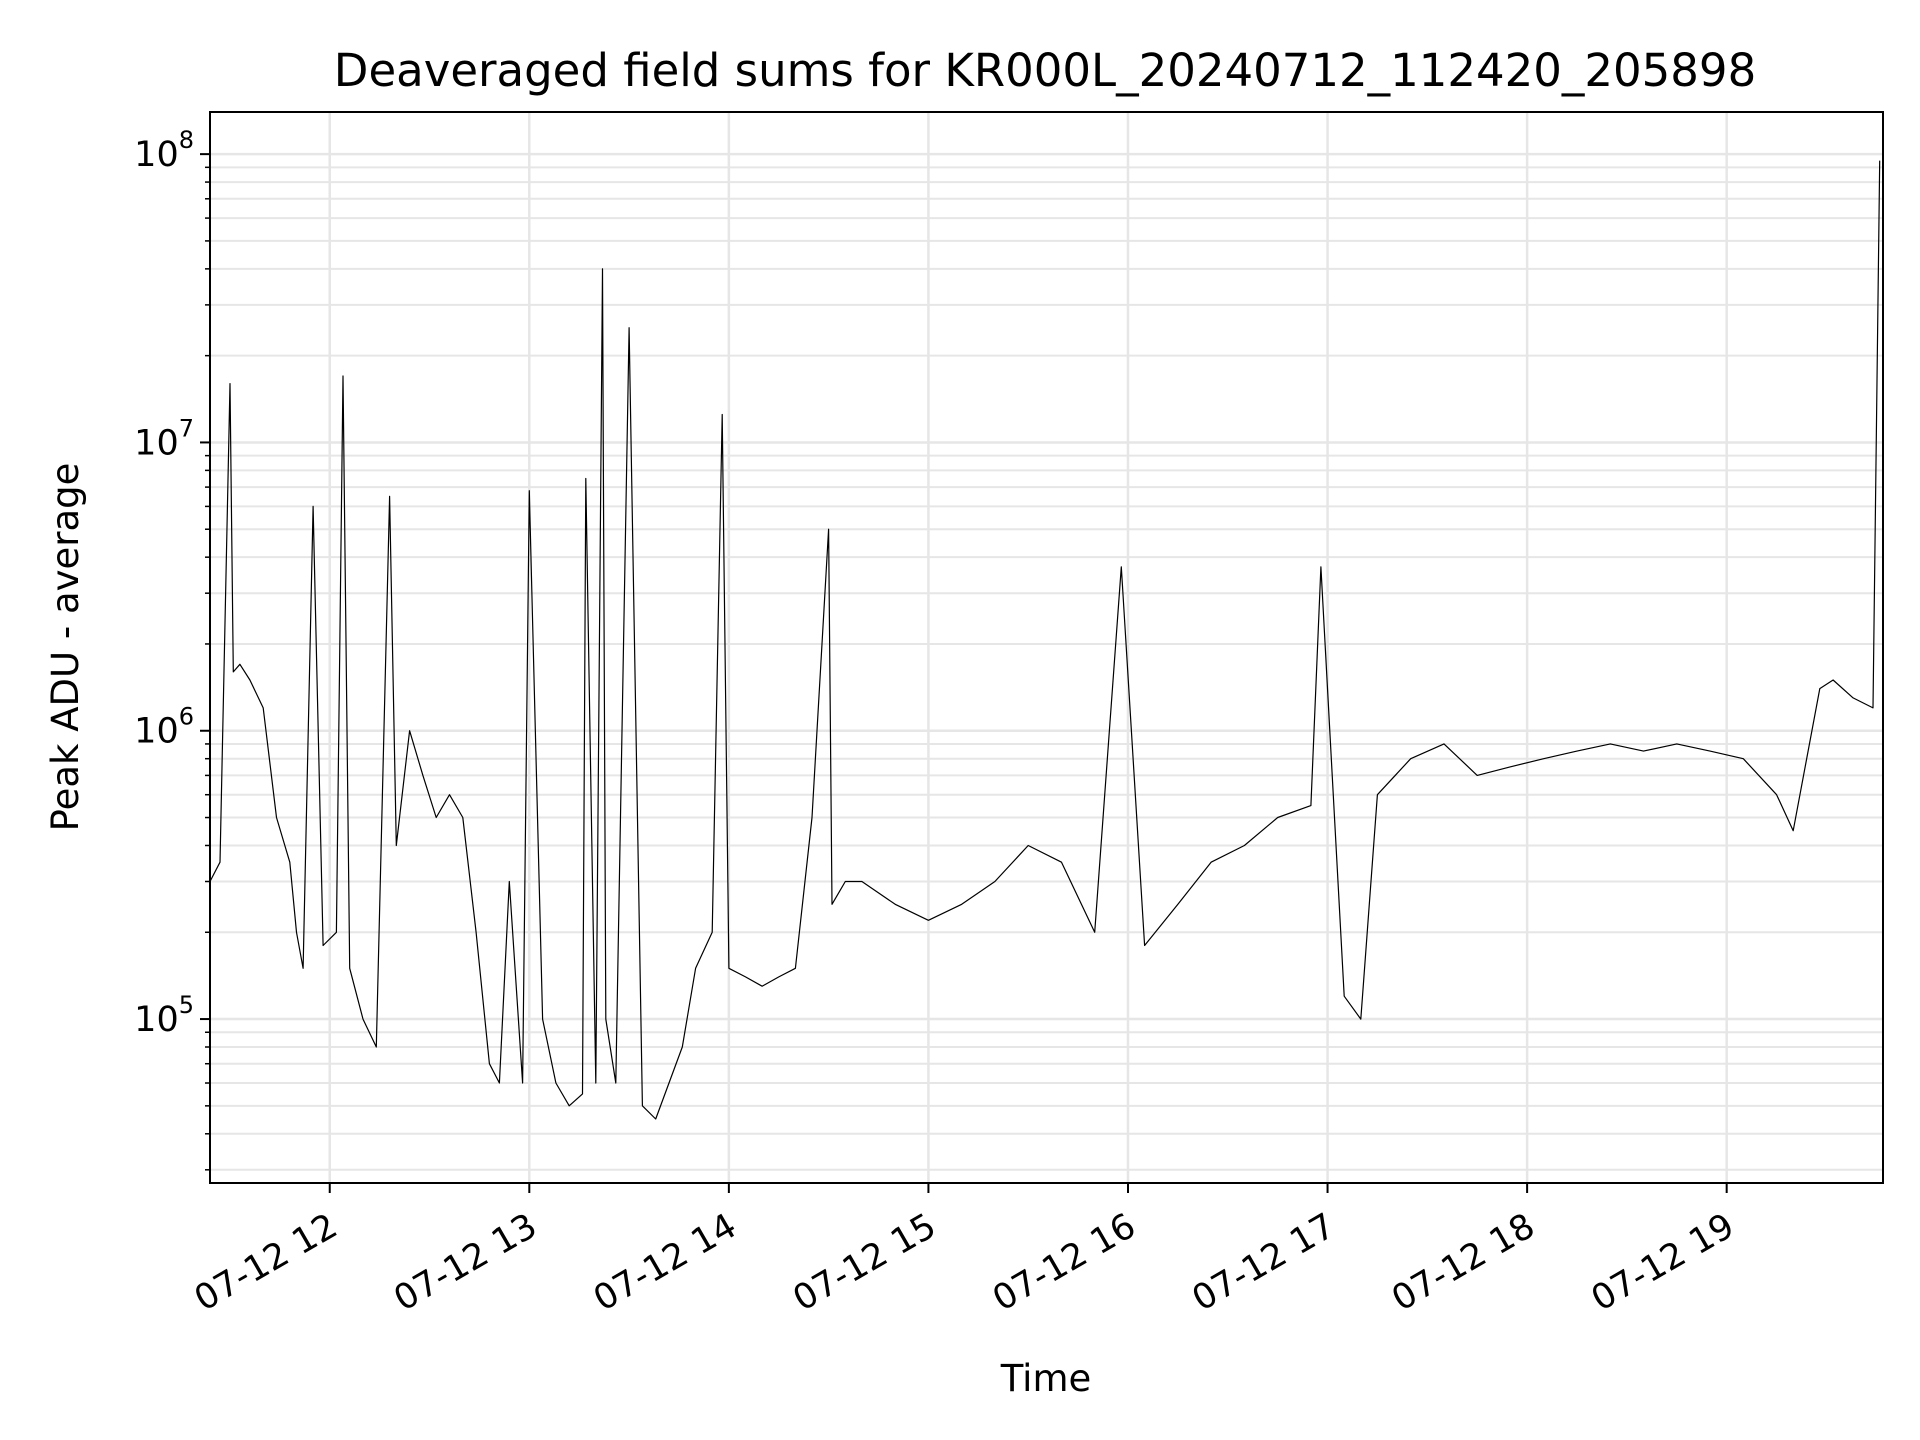 This screenshot has width=1920, height=1440. Describe the element at coordinates (65, 647) in the screenshot. I see `y-axis-label: Peak ADU - average` at that location.